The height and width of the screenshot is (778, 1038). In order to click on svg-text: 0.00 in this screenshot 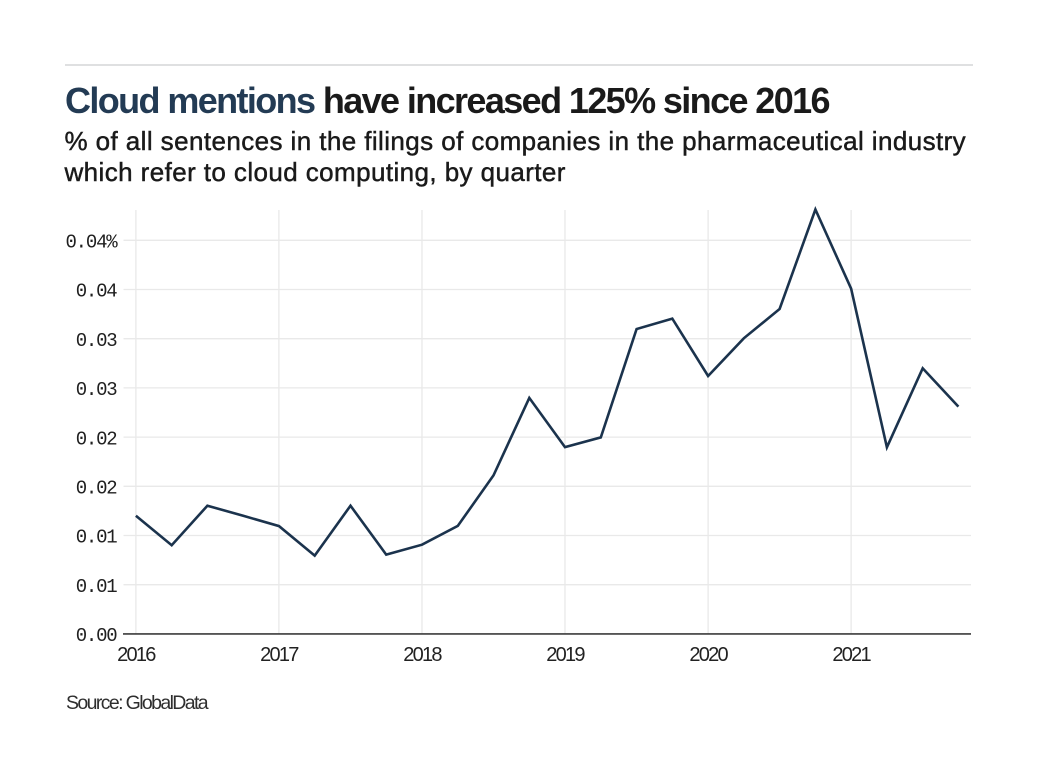, I will do `click(97, 636)`.